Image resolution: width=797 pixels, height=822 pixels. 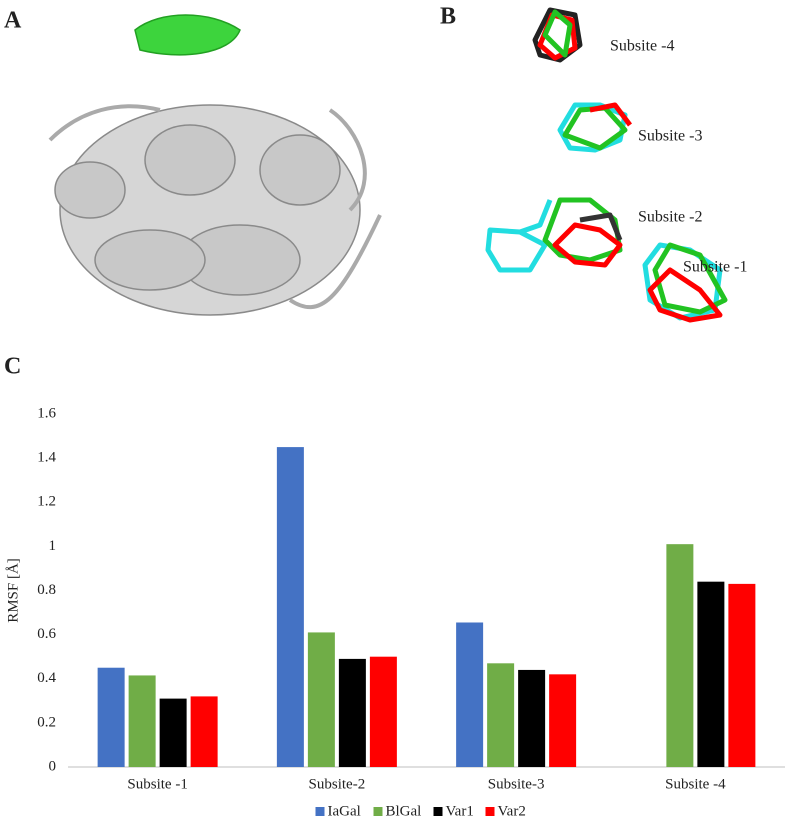 I want to click on legend-label: IaGal, so click(x=344, y=811).